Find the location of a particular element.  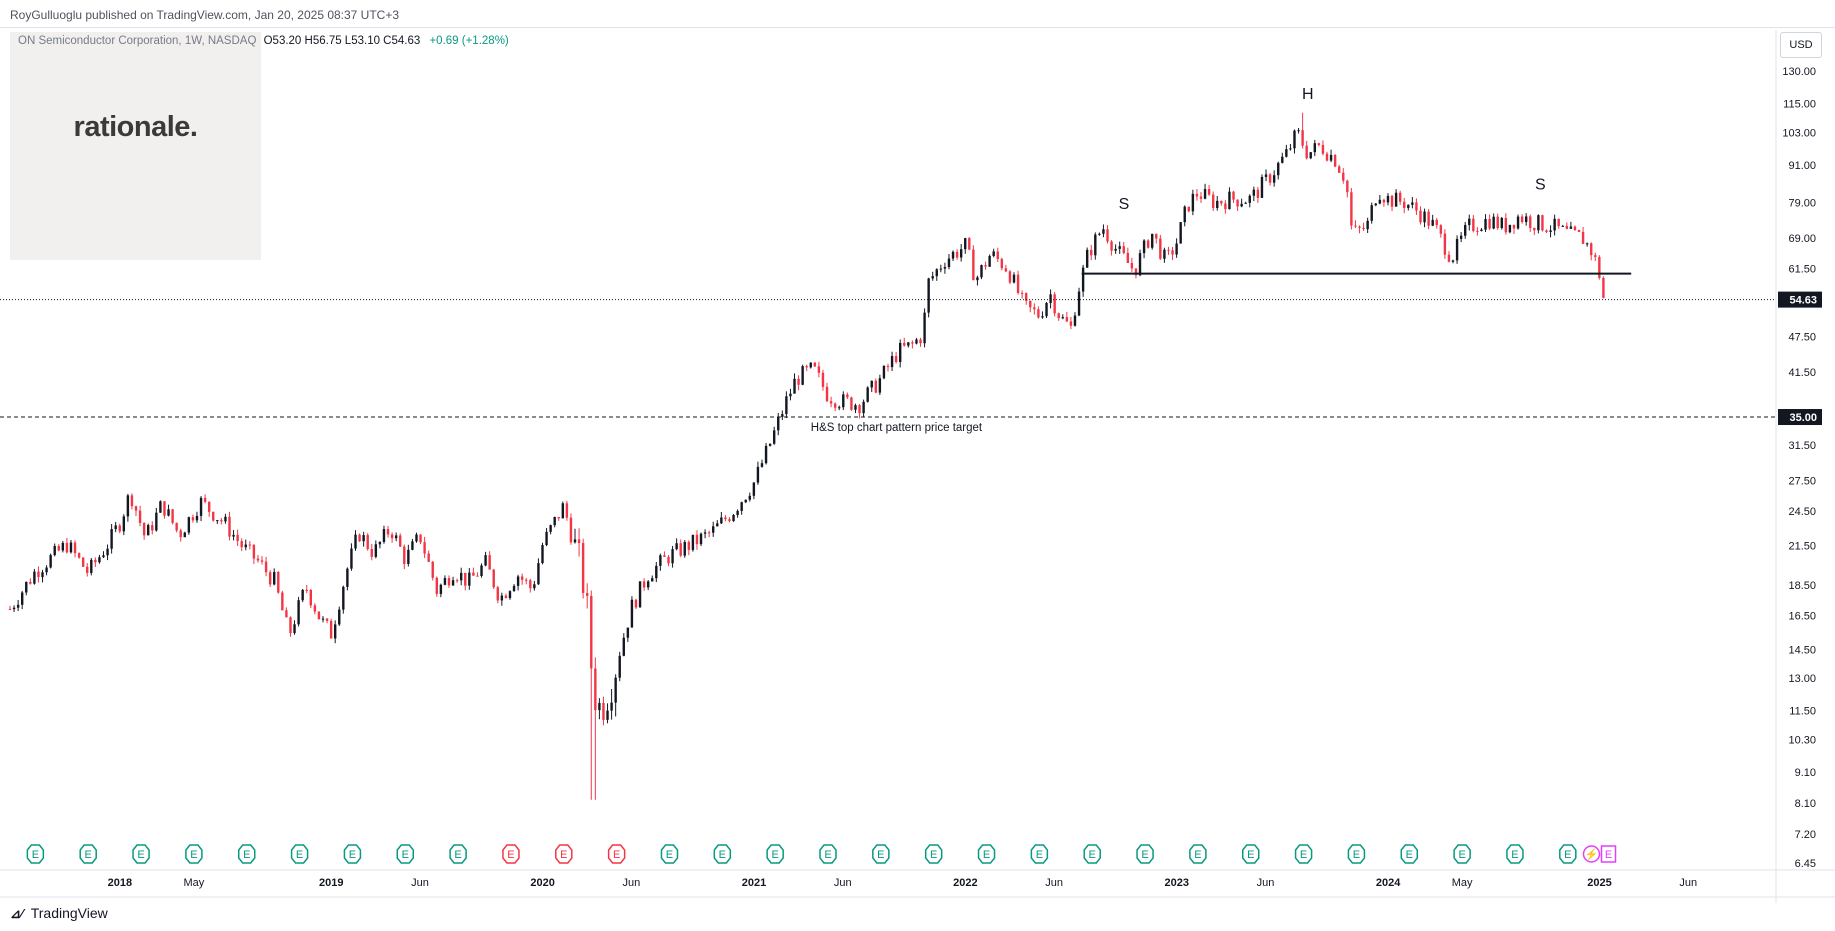

earnings-upcoming-icon: ⚡ E is located at coordinates (1599, 854).